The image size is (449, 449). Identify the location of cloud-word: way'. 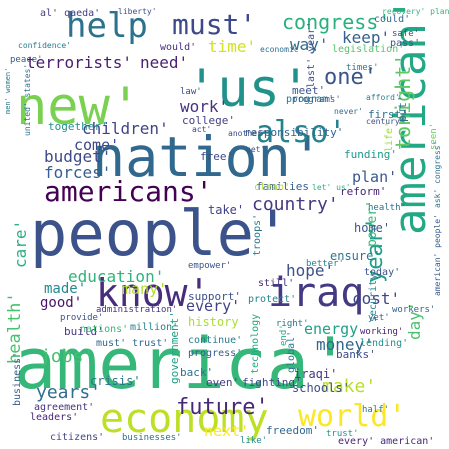
(309, 44).